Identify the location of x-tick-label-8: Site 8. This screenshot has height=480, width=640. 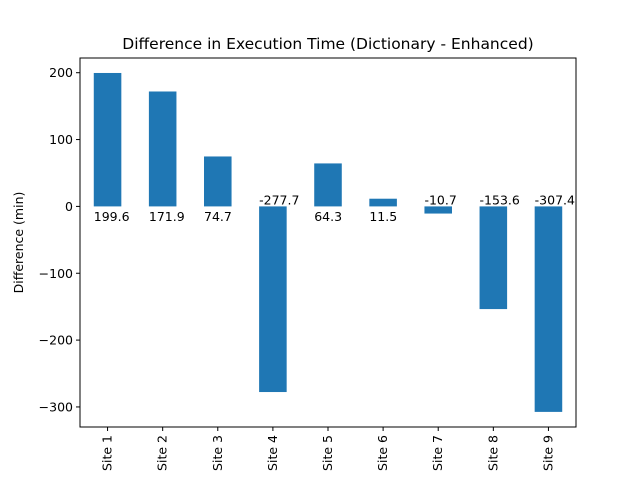
(492, 453).